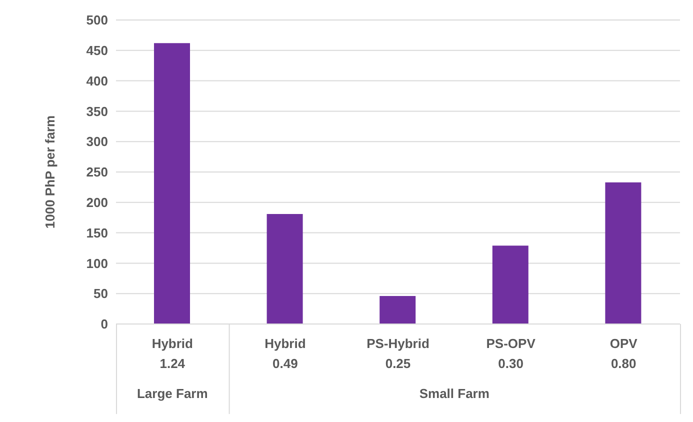 This screenshot has height=422, width=693. Describe the element at coordinates (50, 172) in the screenshot. I see `y-axis-title: 1000 PhP per farm` at that location.